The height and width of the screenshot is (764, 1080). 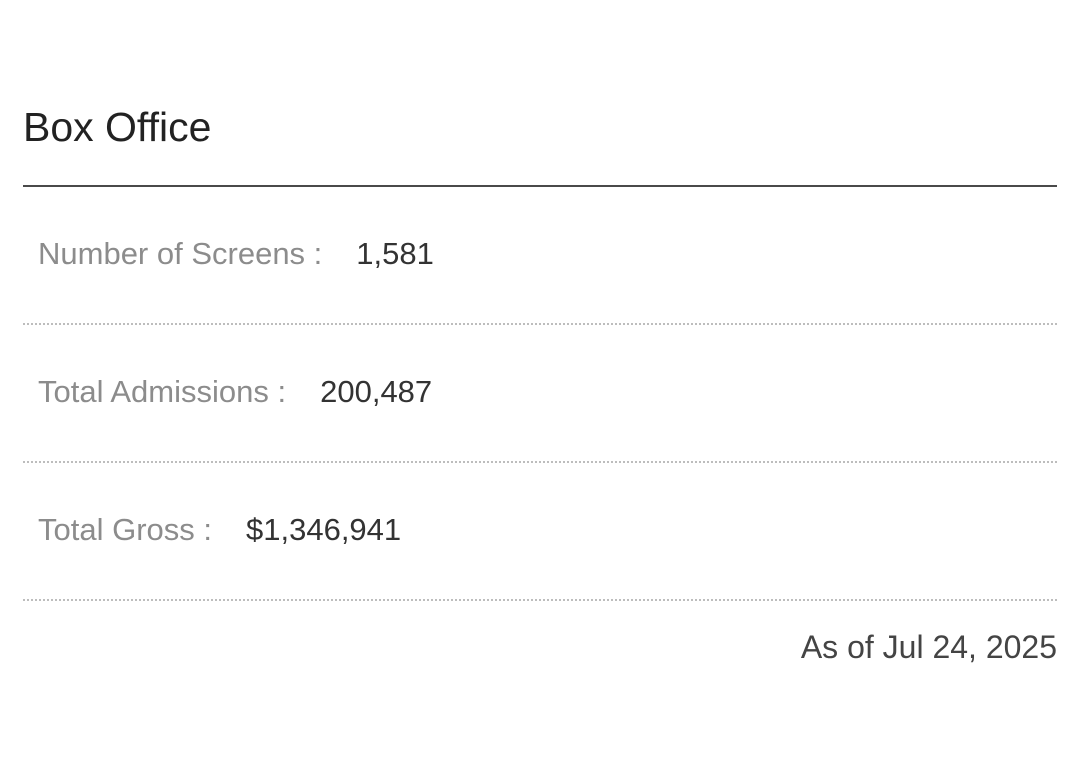 I want to click on gross-value: $1,346,941, so click(x=324, y=529).